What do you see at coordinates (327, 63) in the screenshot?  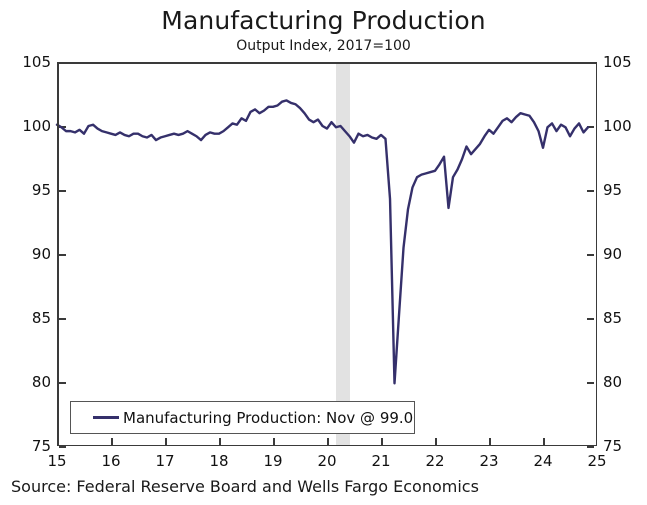 I see `plot-top-border` at bounding box center [327, 63].